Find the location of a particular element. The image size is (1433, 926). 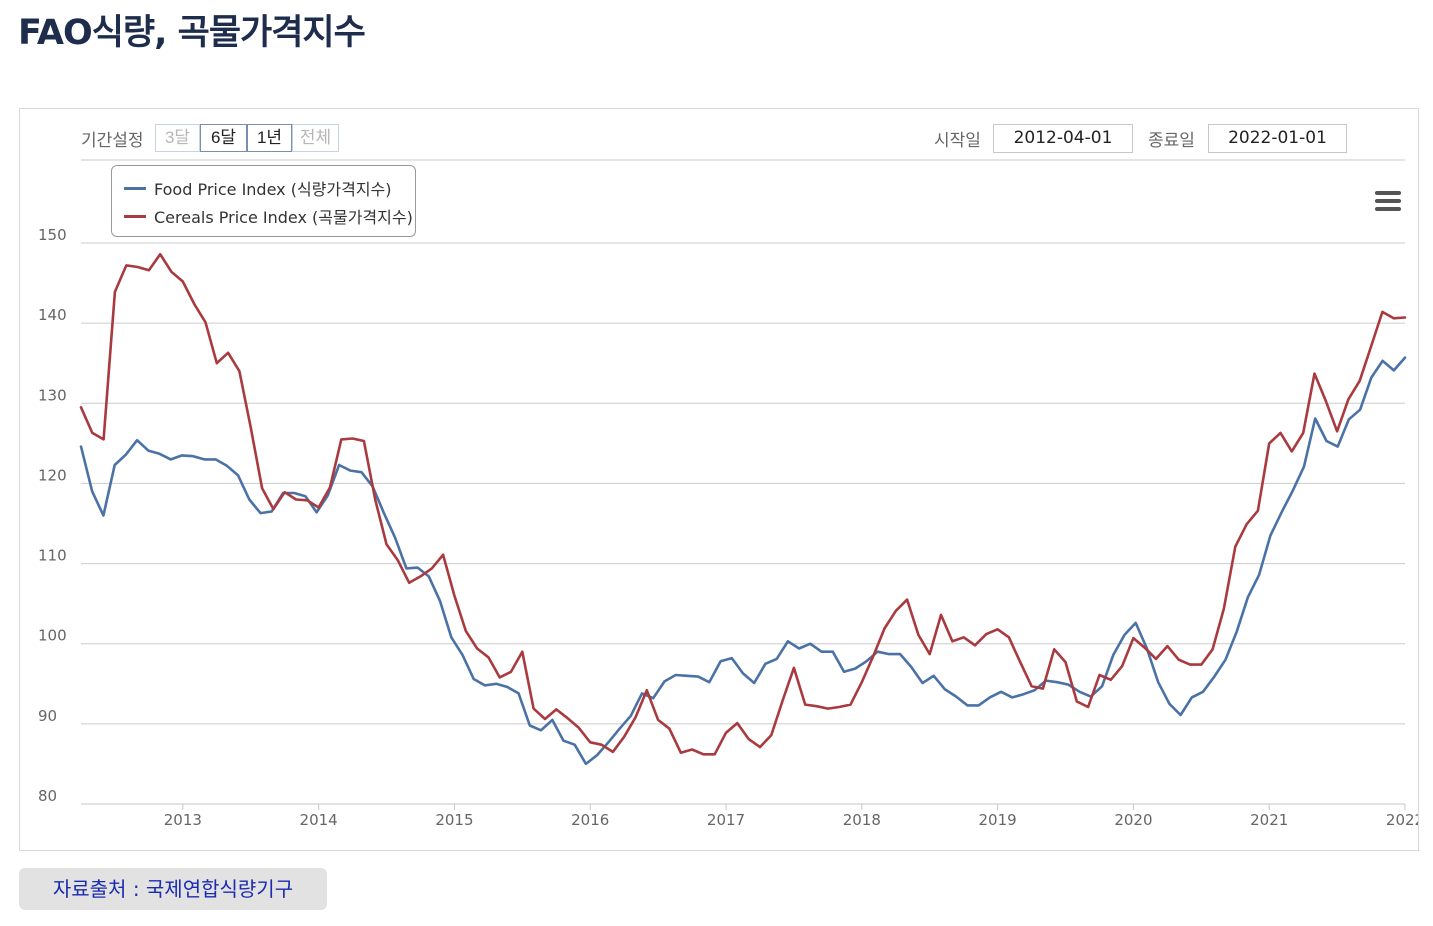

x-tick-label: 2013 is located at coordinates (183, 820).